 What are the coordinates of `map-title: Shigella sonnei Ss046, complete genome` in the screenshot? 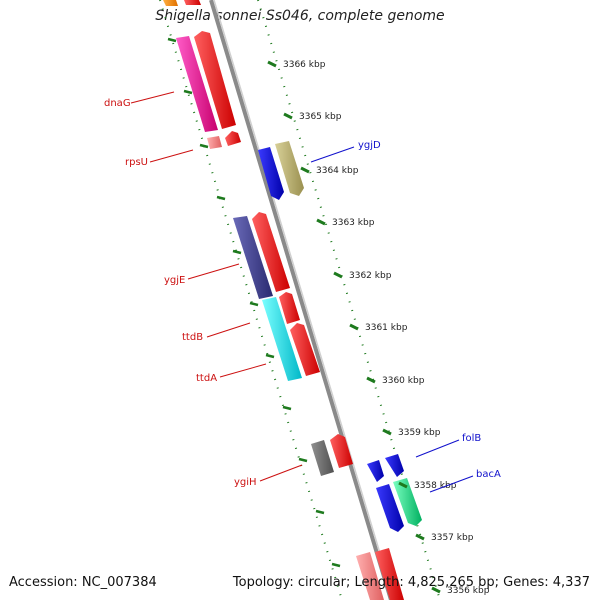 It's located at (300, 16).